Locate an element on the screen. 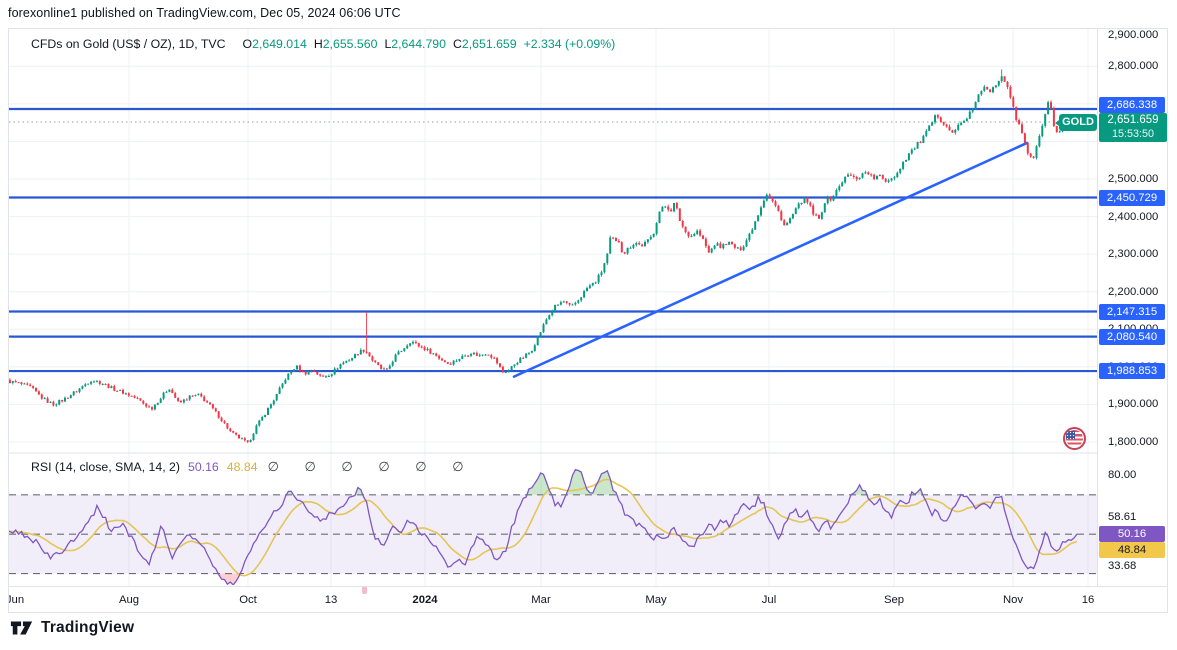 This screenshot has width=1177, height=650. tradingview-footer: TradingView is located at coordinates (72, 628).